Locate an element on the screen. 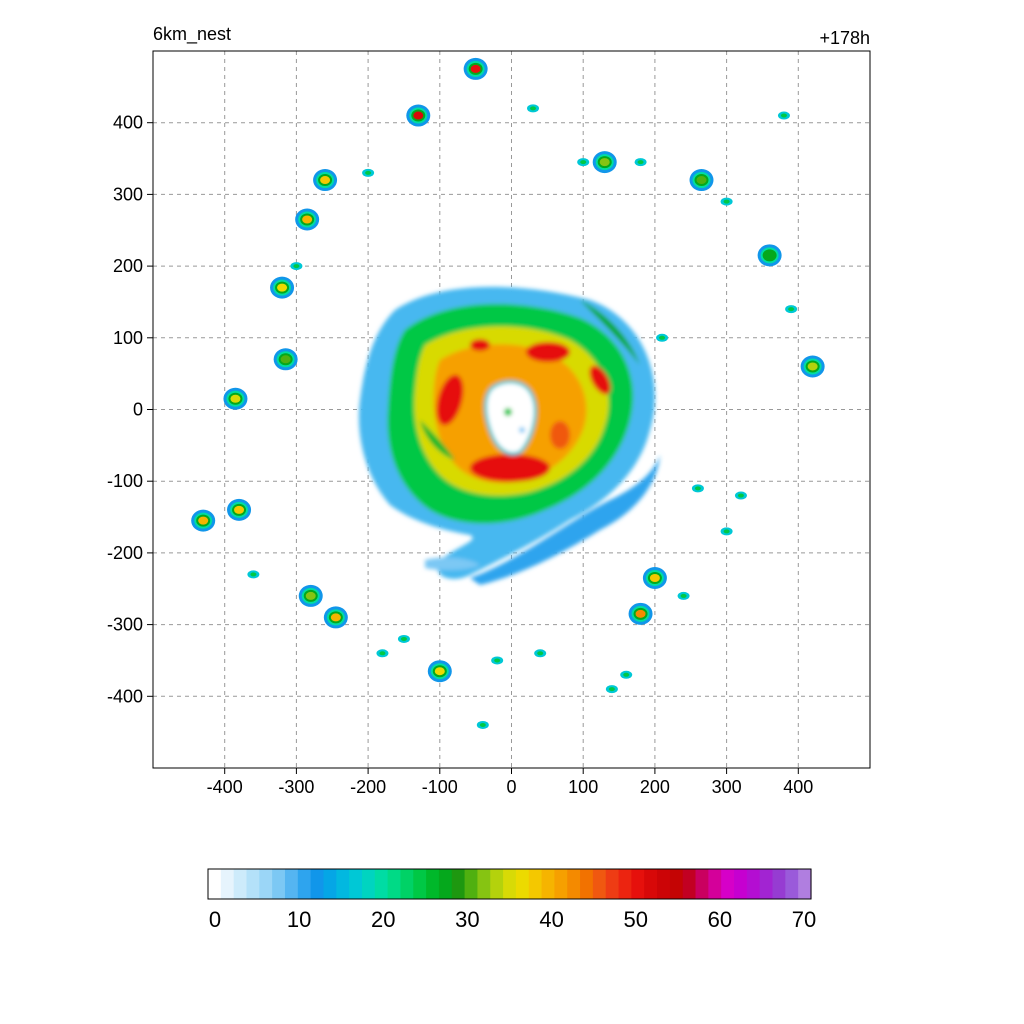 The image size is (1024, 1024). y-tick-label: 400 is located at coordinates (128, 123).